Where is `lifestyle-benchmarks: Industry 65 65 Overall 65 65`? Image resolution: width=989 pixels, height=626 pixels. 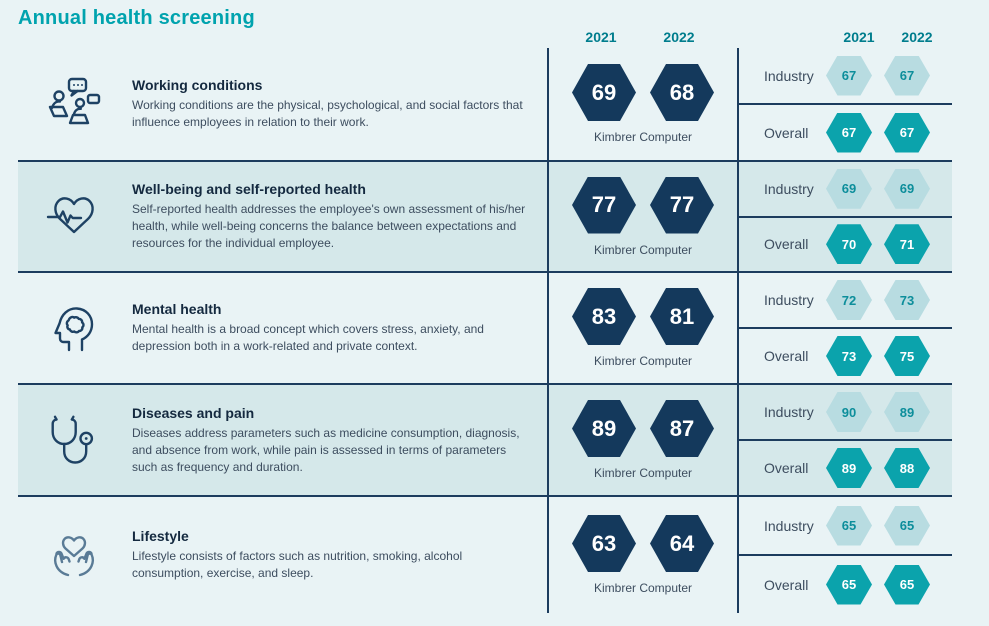 lifestyle-benchmarks: Industry 65 65 Overall 65 65 is located at coordinates (844, 555).